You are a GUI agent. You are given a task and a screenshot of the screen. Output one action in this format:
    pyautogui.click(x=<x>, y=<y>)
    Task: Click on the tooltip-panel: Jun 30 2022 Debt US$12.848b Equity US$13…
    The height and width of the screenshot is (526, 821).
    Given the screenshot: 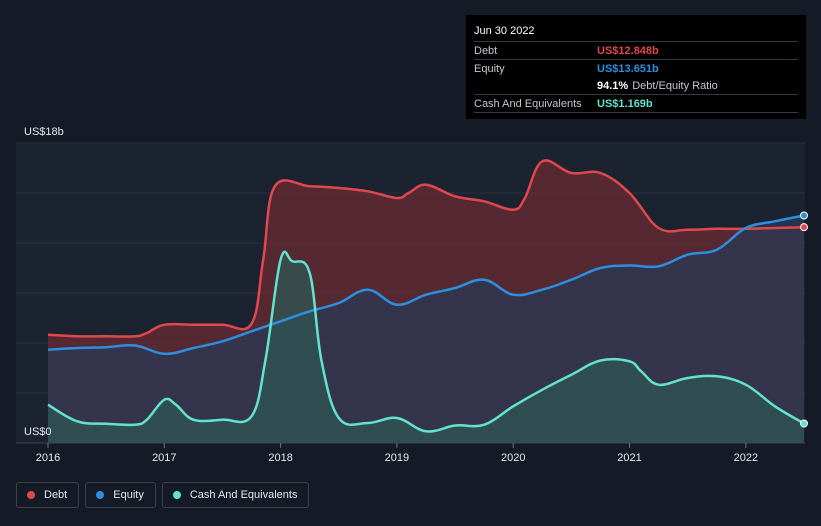 What is the action you would take?
    pyautogui.click(x=636, y=67)
    